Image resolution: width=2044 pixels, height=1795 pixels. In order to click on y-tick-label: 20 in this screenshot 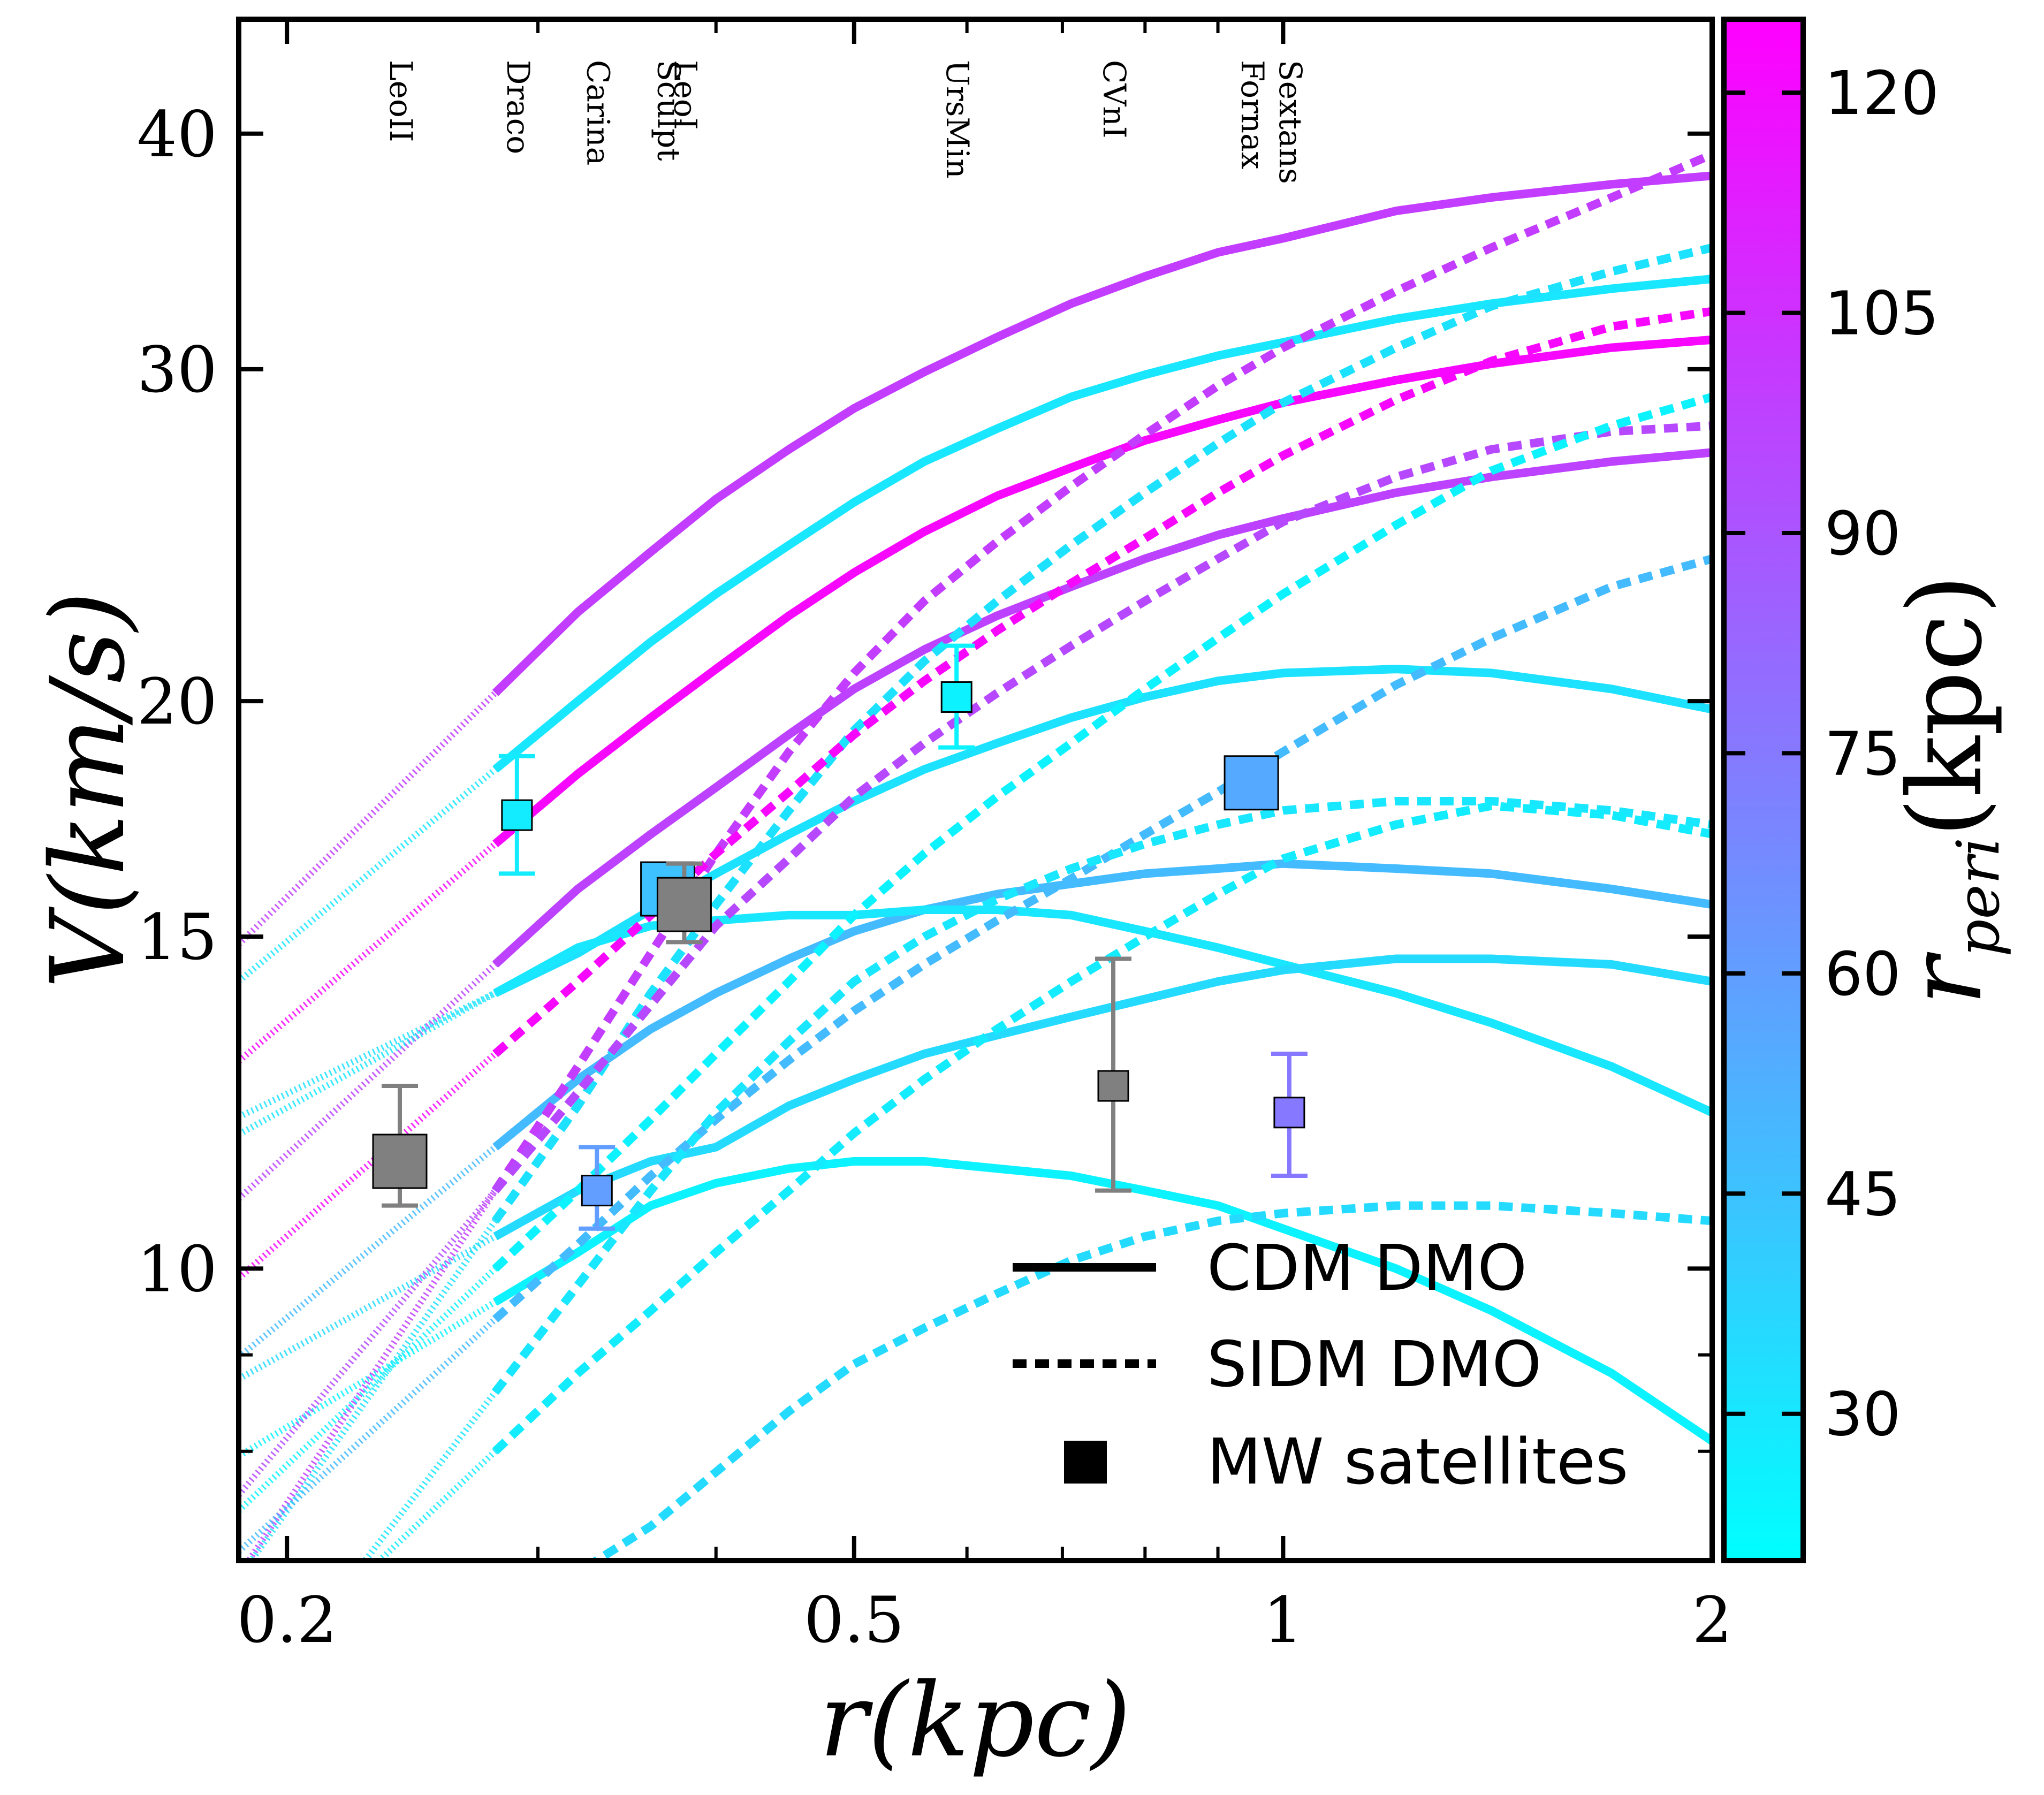, I will do `click(177, 702)`.